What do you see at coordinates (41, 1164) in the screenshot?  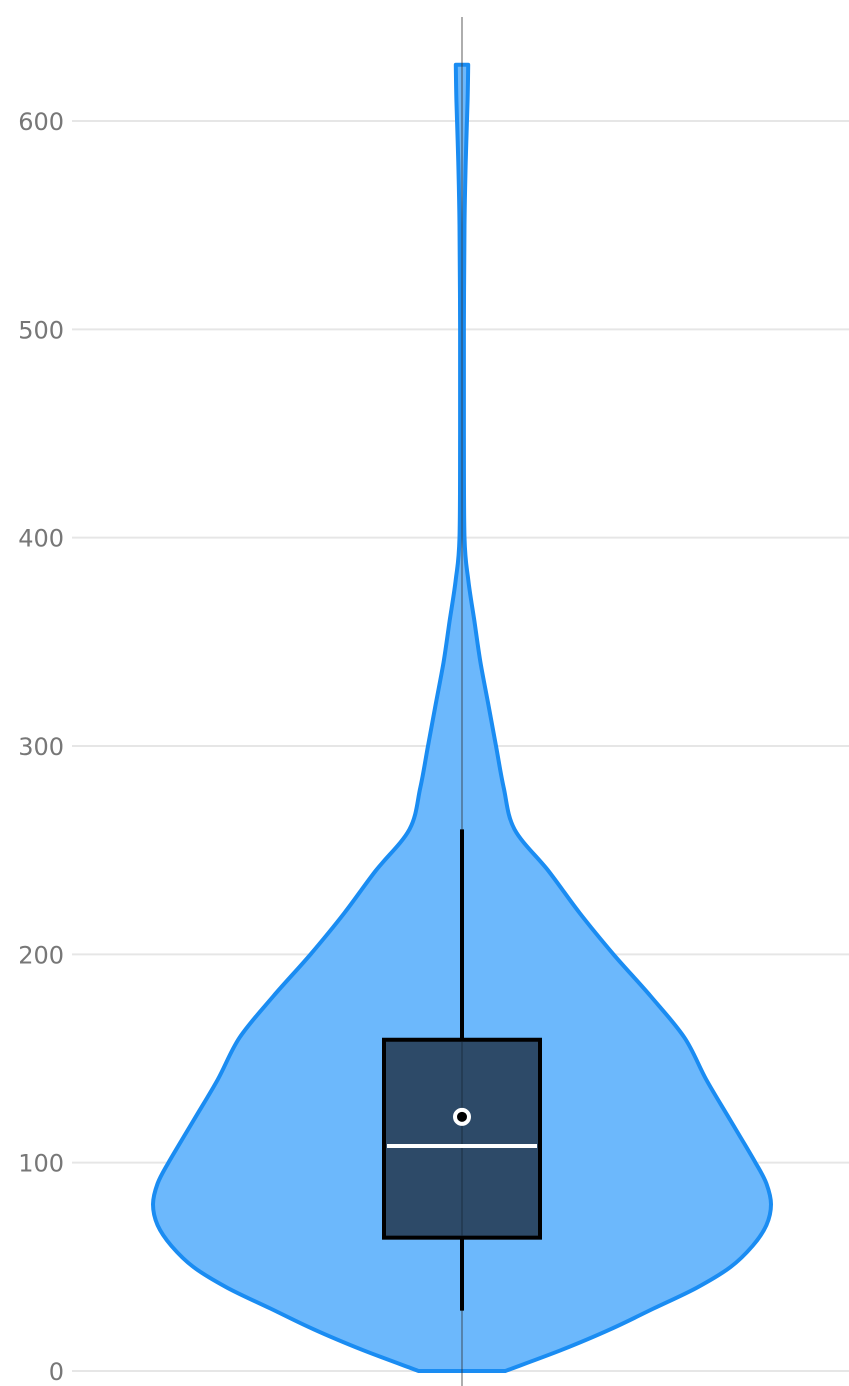 I see `y-tick-label-100: 100` at bounding box center [41, 1164].